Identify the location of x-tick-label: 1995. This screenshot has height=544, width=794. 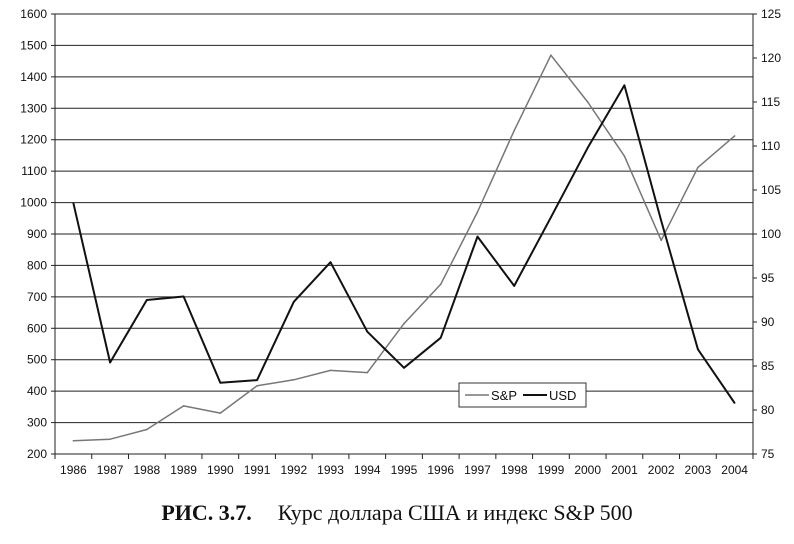
(404, 470).